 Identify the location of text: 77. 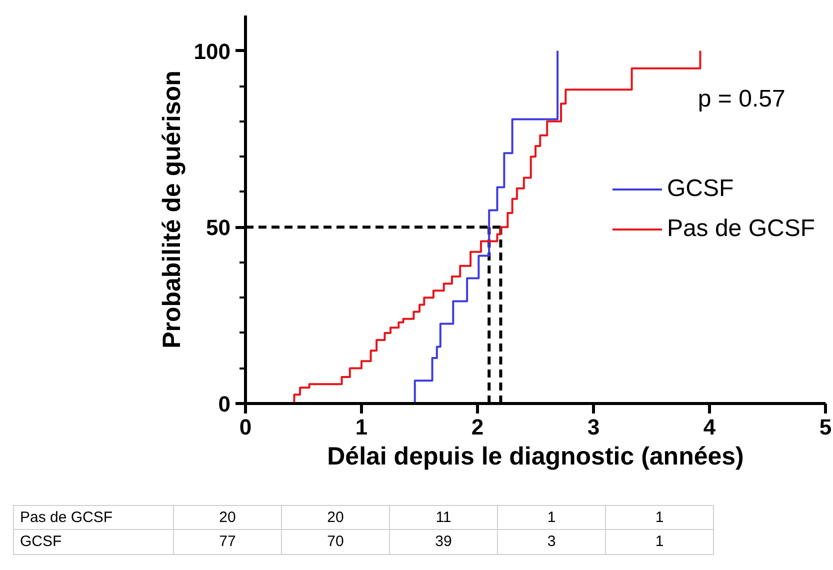
(228, 542).